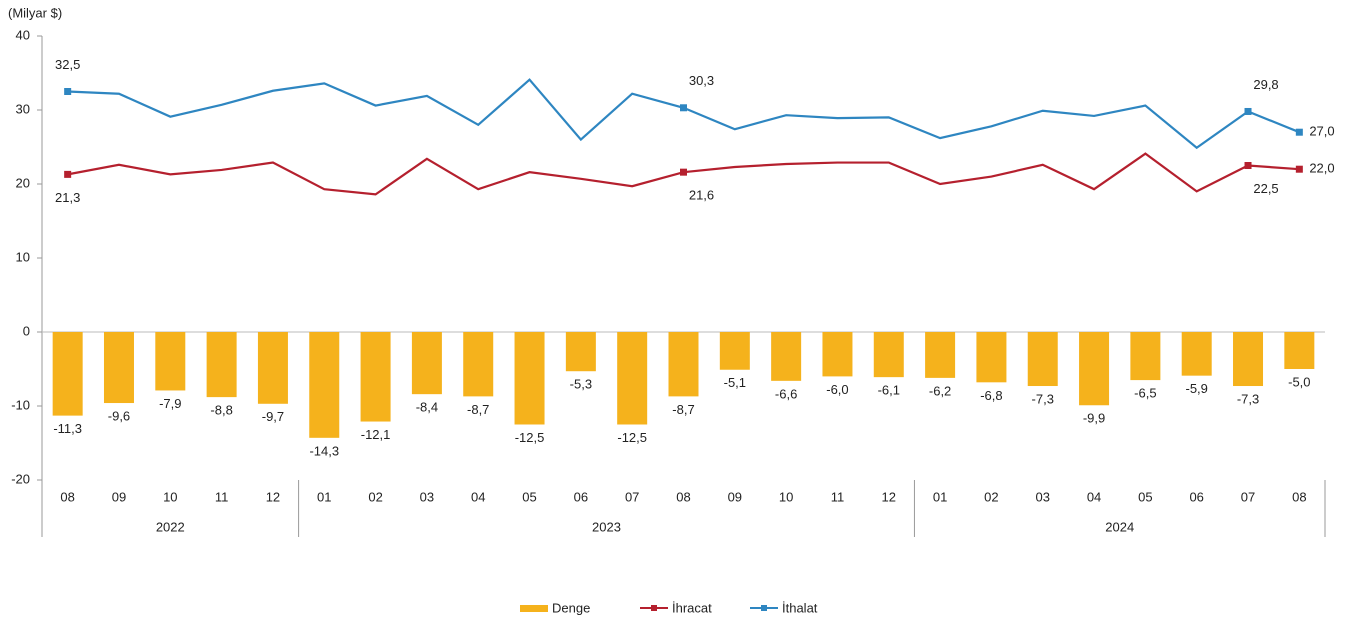  Describe the element at coordinates (170, 403) in the screenshot. I see `data-label: -7,9` at that location.